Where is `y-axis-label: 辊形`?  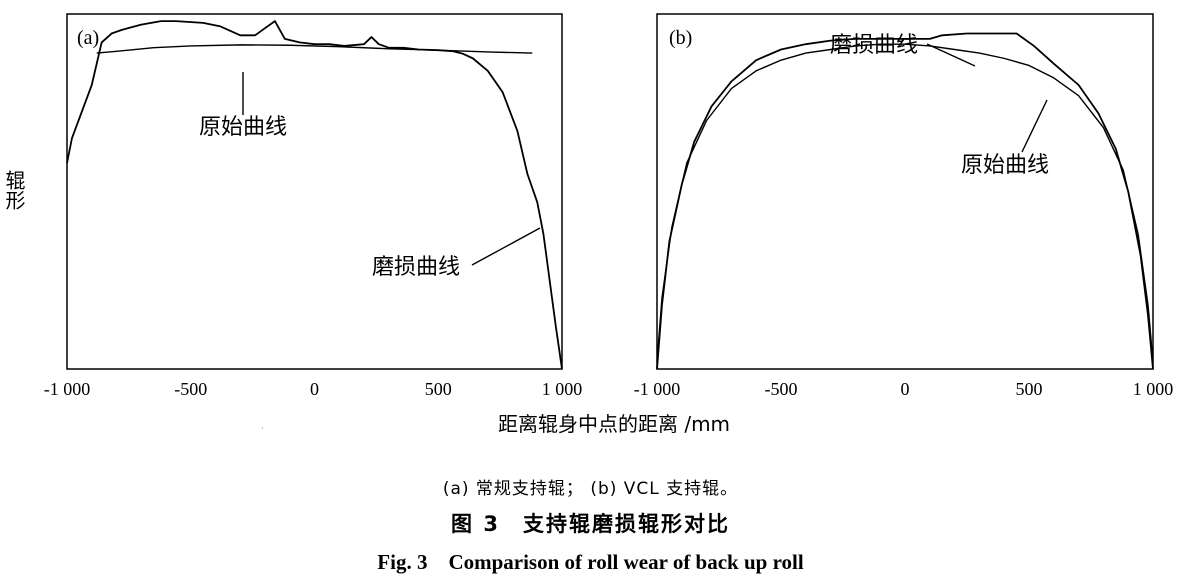 y-axis-label: 辊形 is located at coordinates (14, 190).